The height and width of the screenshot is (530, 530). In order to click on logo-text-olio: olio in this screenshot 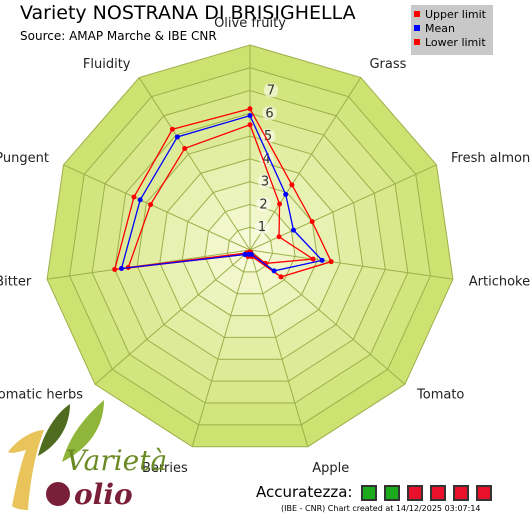, I will do `click(103, 494)`.